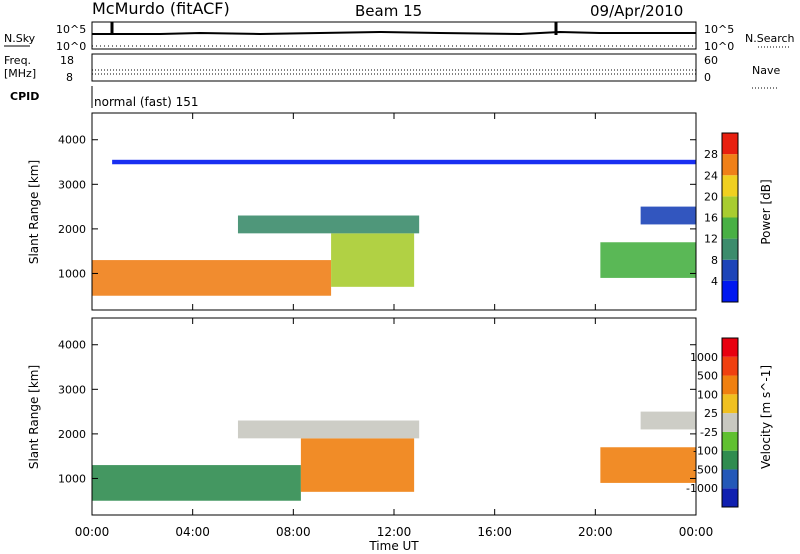 The height and width of the screenshot is (554, 800). I want to click on colorbar-tick-label: 500, so click(707, 376).